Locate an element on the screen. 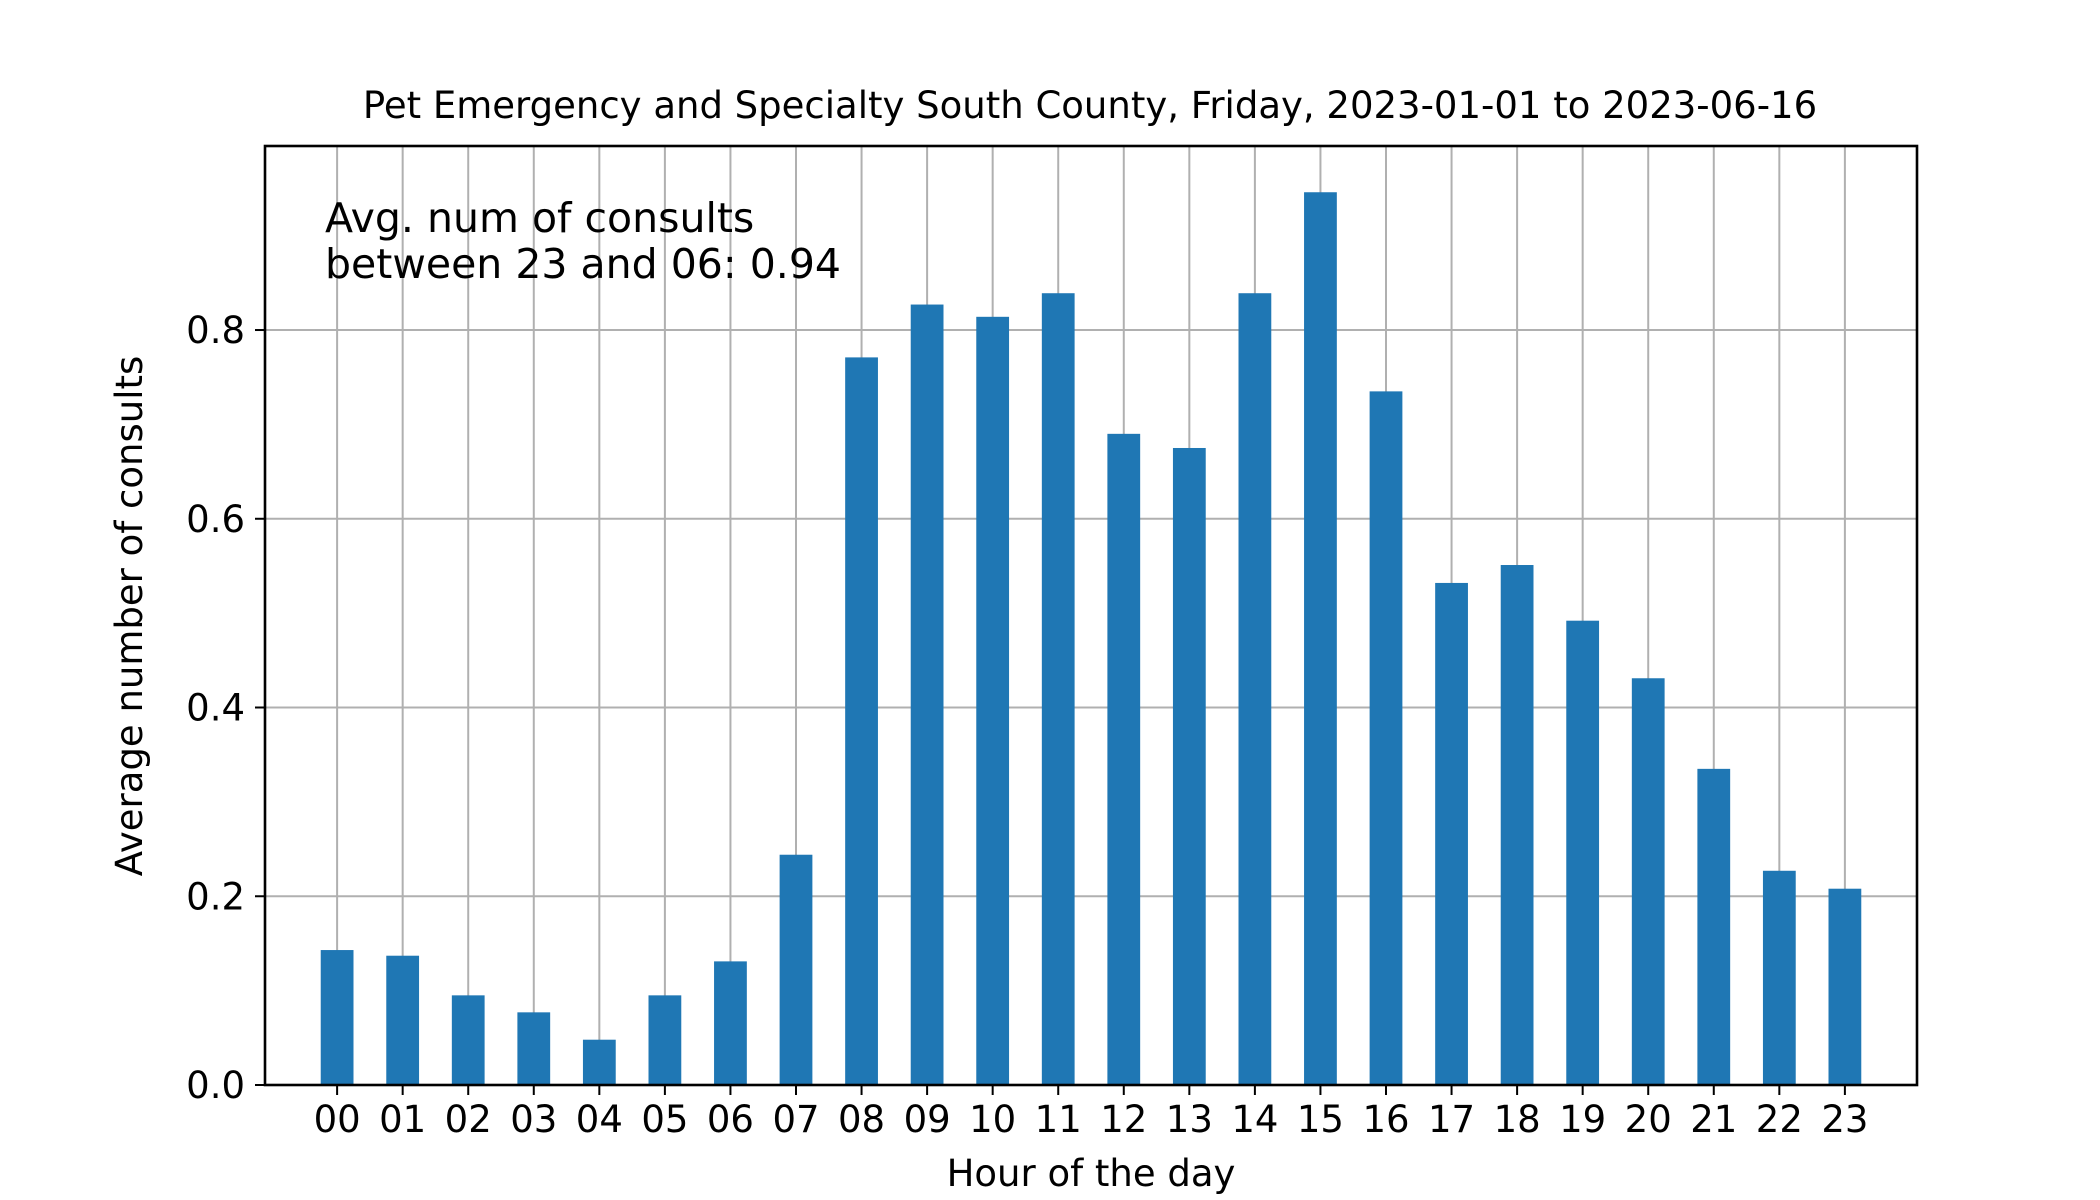  x-tick-label: 05 is located at coordinates (664, 1119).